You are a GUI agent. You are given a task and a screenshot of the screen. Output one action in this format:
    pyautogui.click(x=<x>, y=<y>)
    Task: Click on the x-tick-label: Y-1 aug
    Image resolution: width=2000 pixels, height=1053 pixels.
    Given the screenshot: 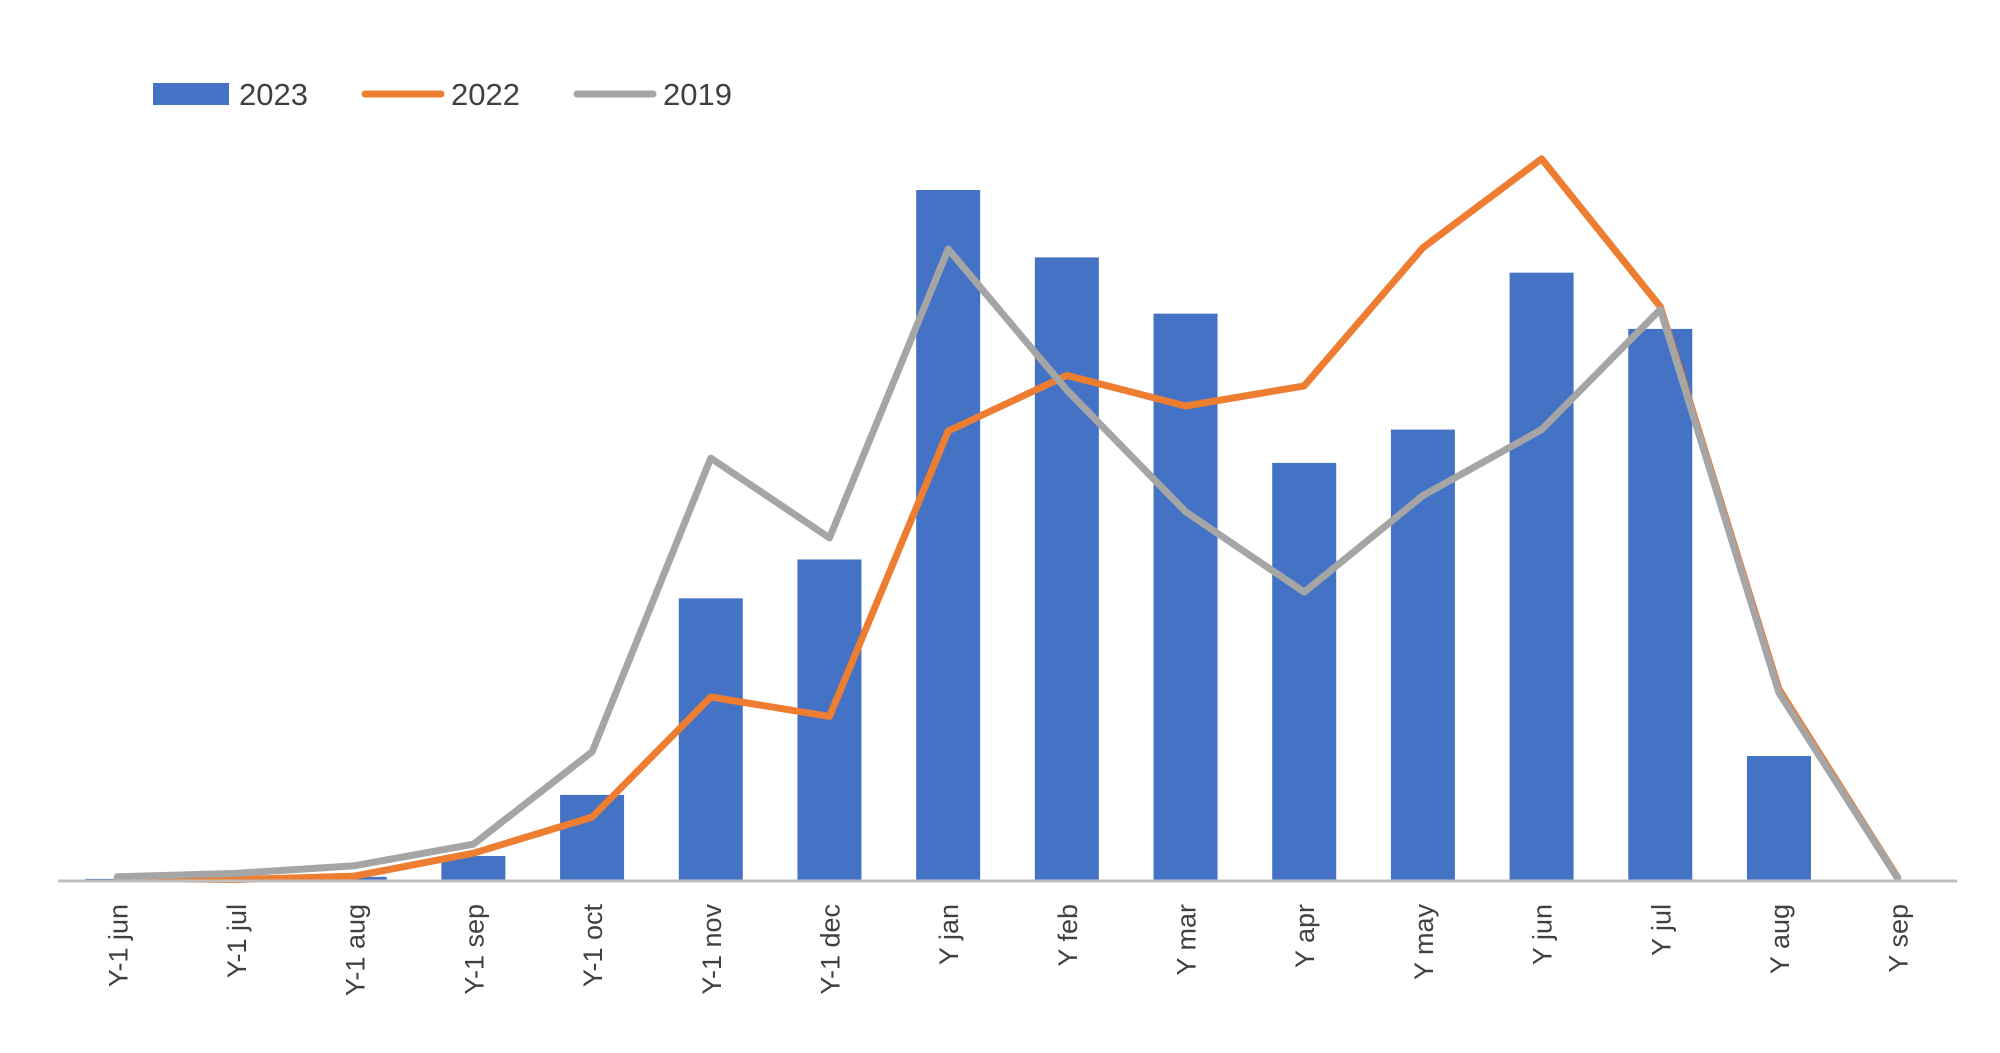 What is the action you would take?
    pyautogui.click(x=356, y=950)
    